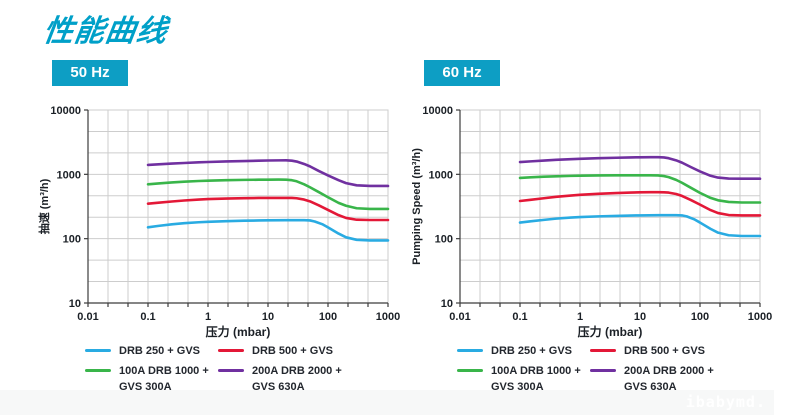 Image resolution: width=800 pixels, height=415 pixels. Describe the element at coordinates (725, 402) in the screenshot. I see `watermark: ibabymd.` at that location.